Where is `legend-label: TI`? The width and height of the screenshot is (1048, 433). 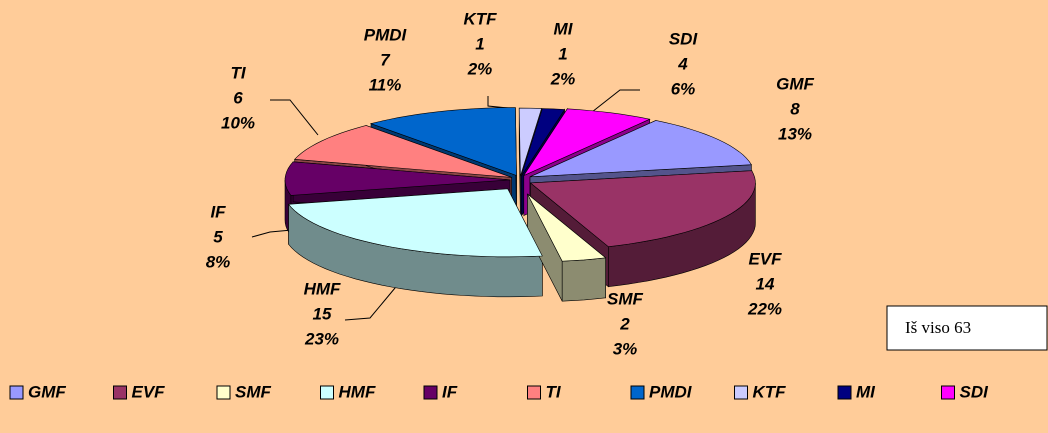 legend-label: TI is located at coordinates (554, 391).